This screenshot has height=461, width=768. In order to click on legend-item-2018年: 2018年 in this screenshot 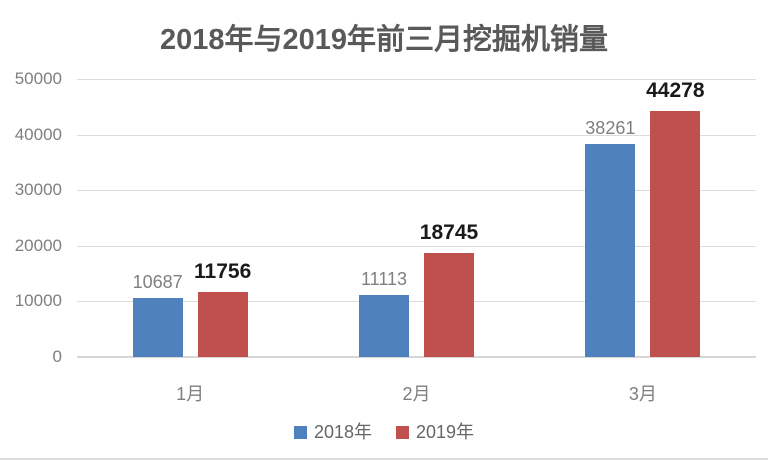, I will do `click(332, 432)`.